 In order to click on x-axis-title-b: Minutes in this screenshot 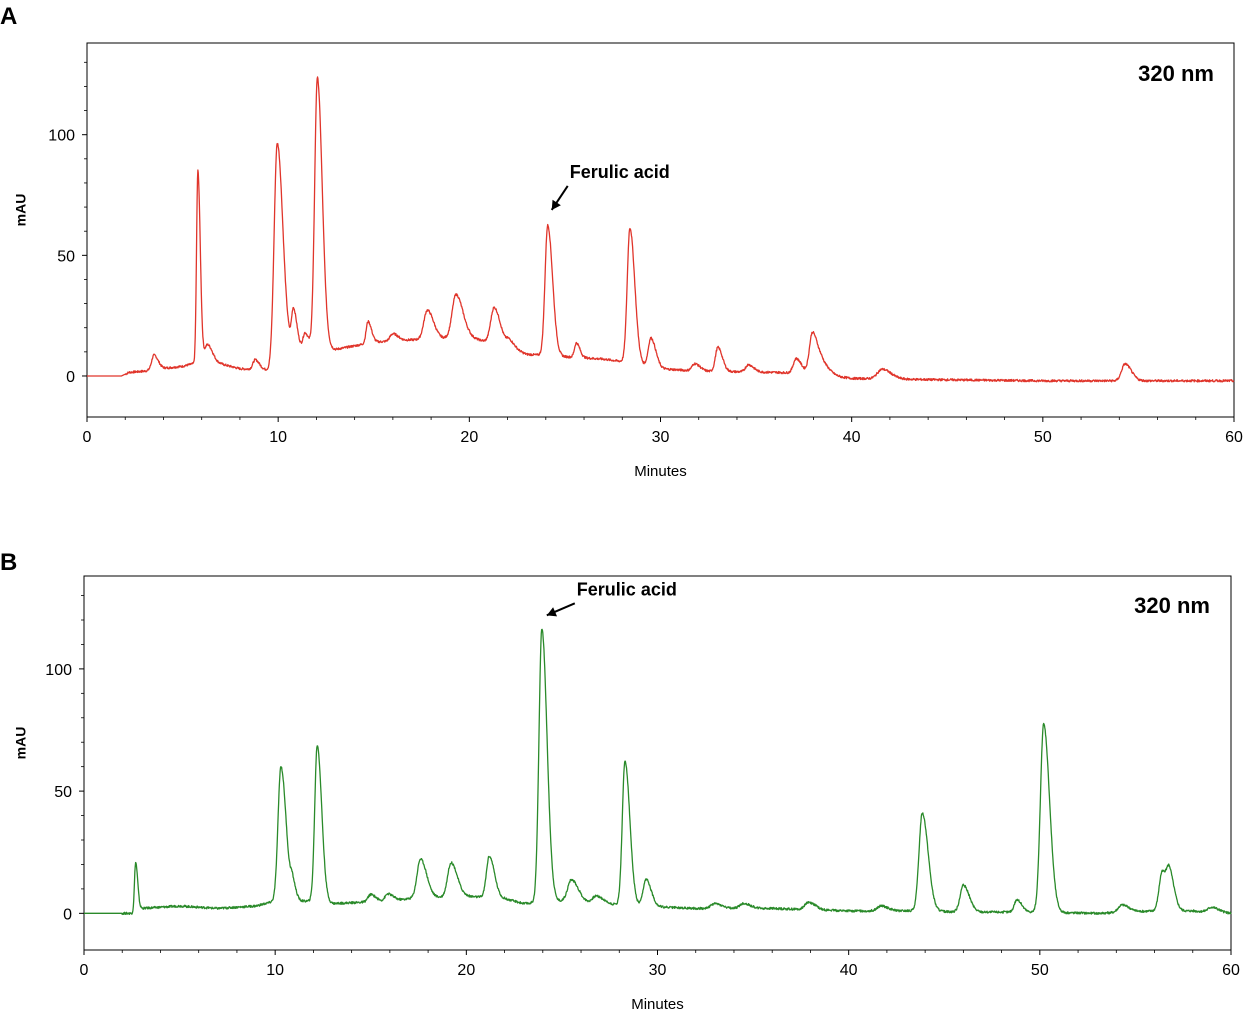, I will do `click(657, 1004)`.